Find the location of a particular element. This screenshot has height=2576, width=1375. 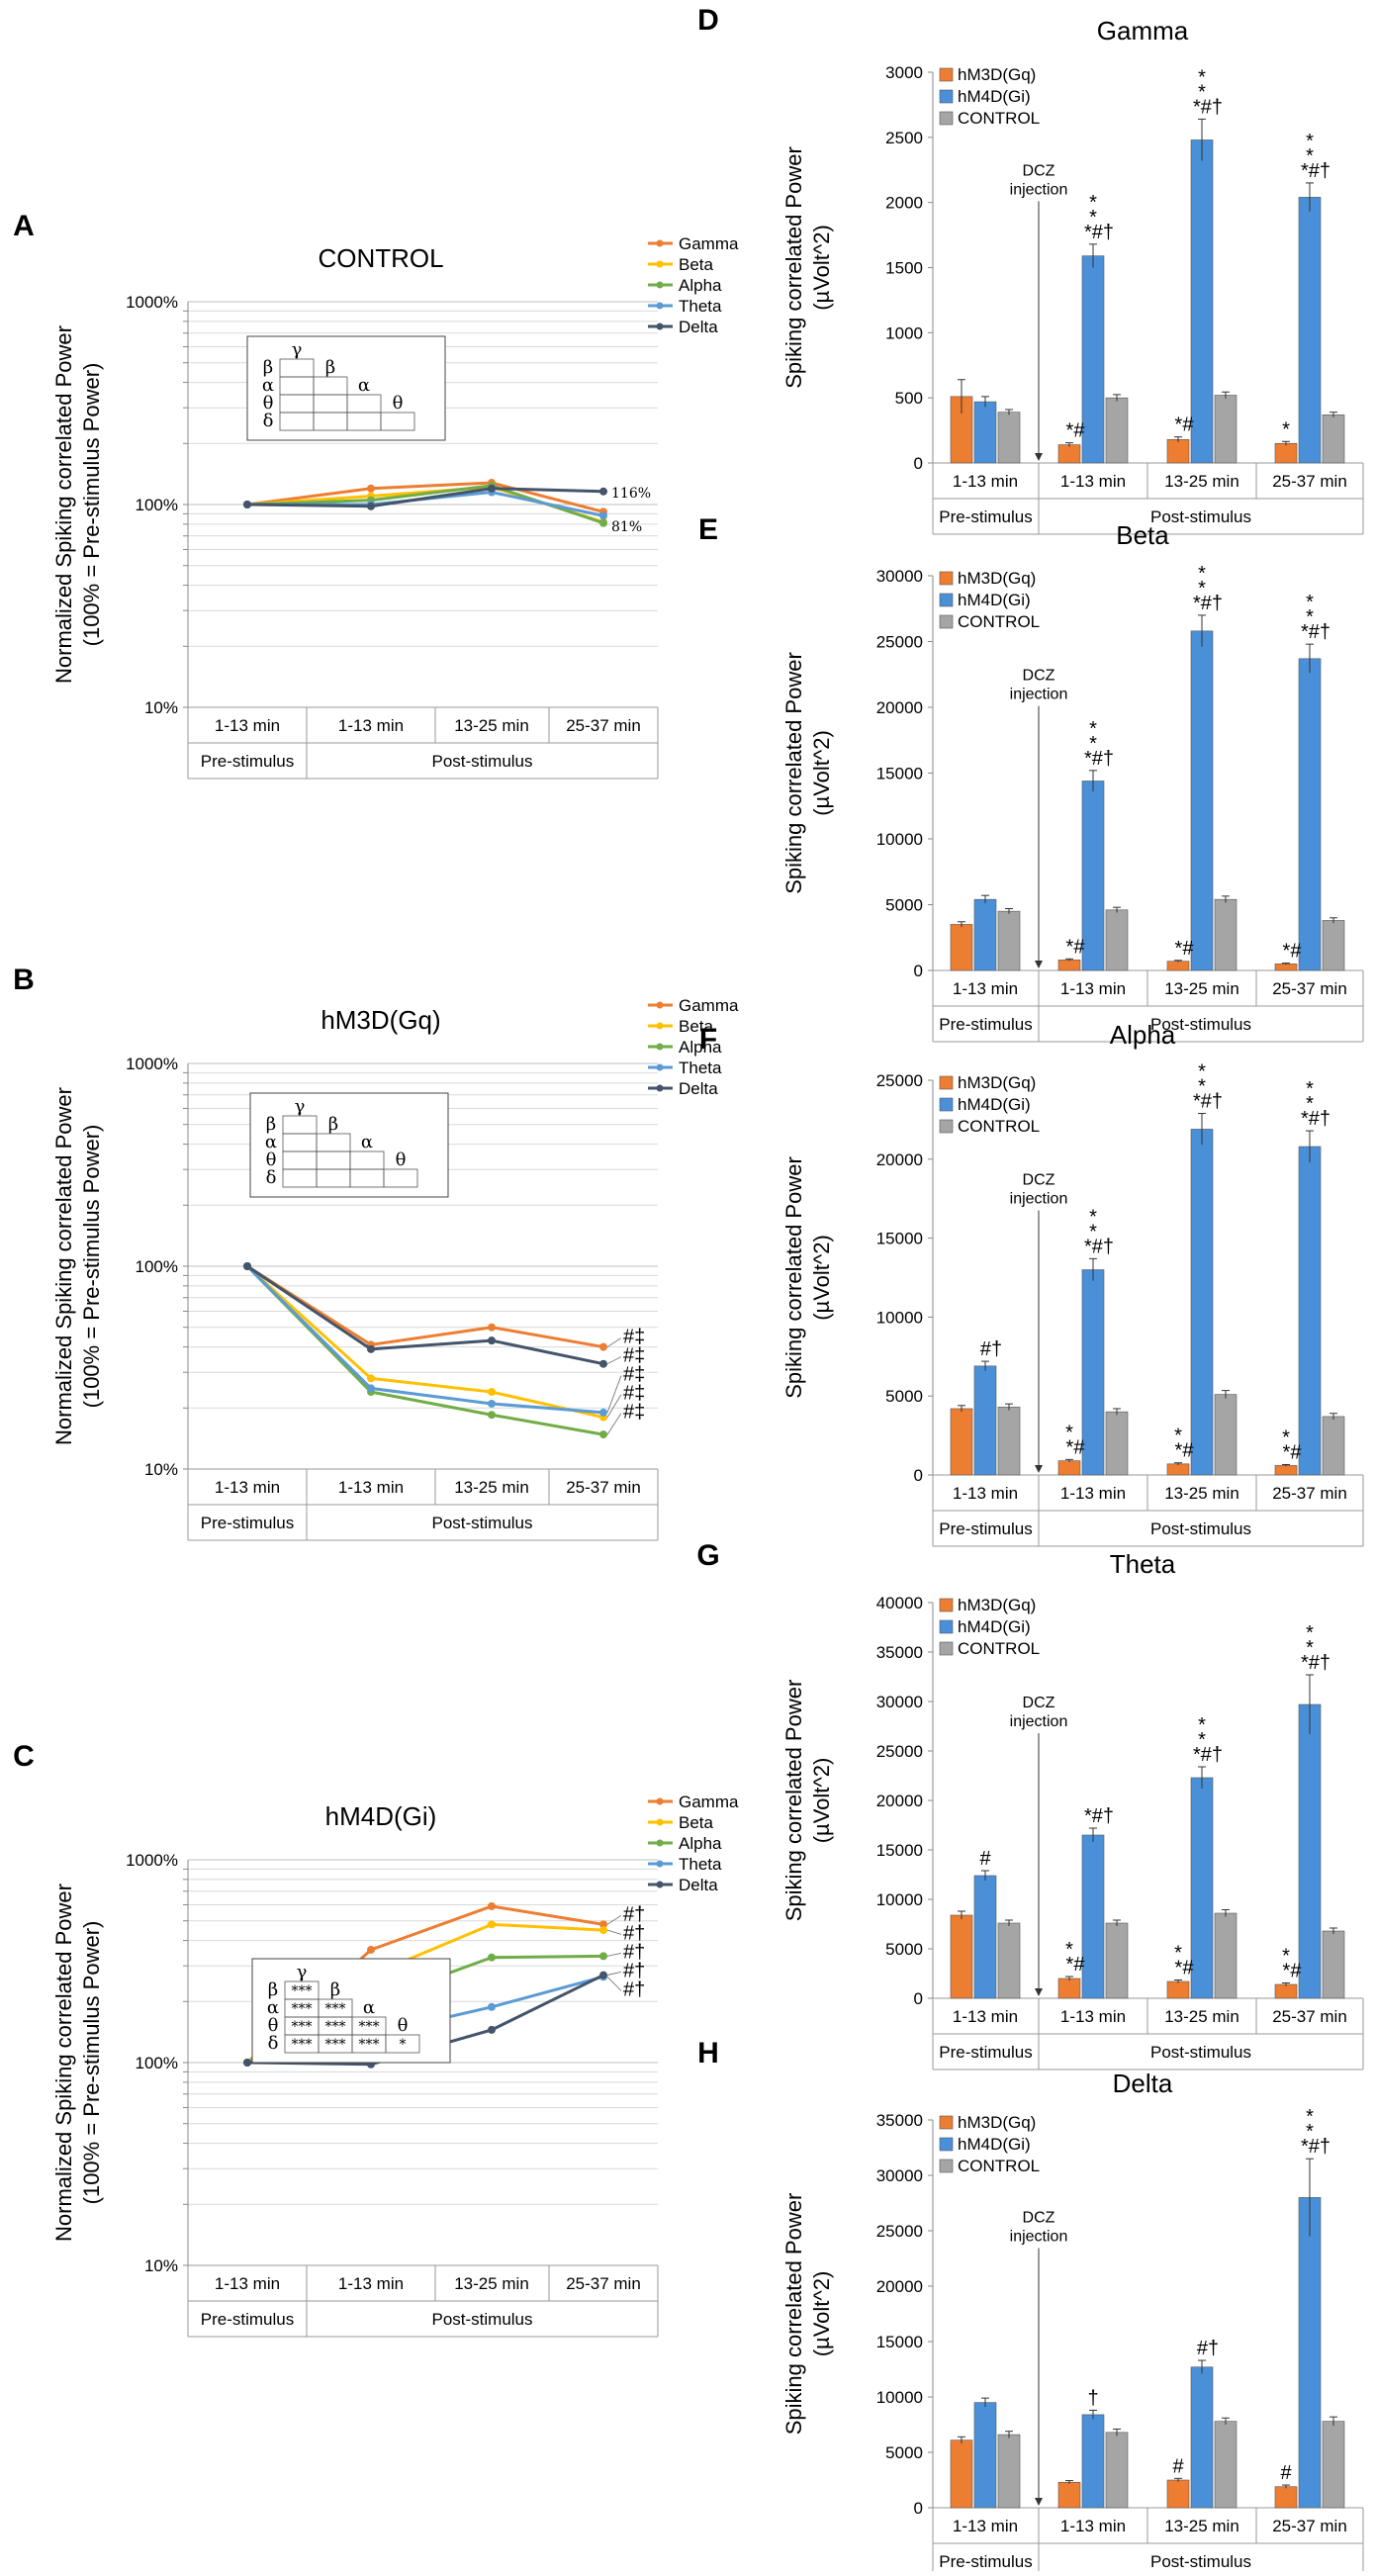

table-row-label: α is located at coordinates (268, 385).